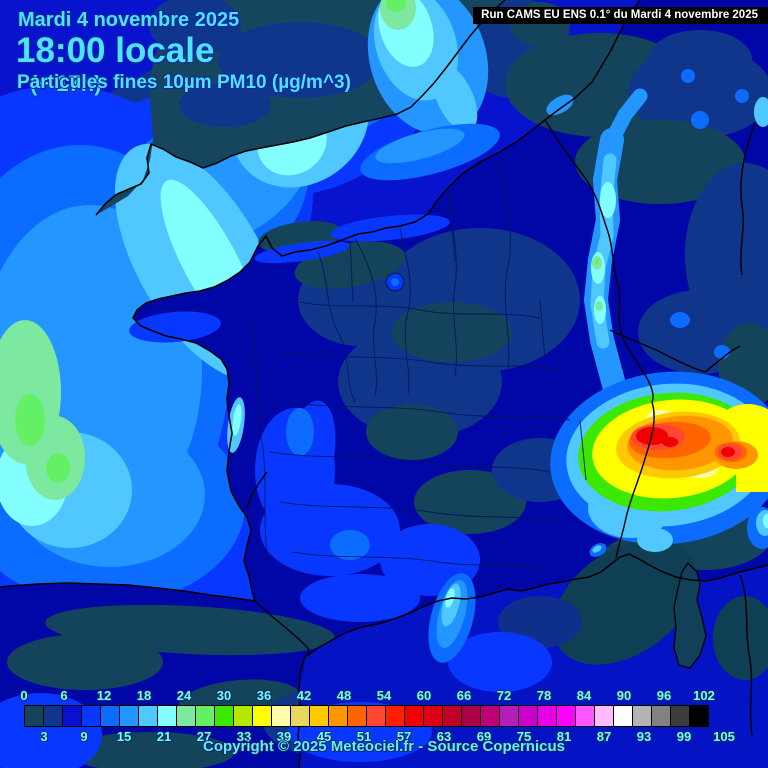 The image size is (768, 768). What do you see at coordinates (184, 82) in the screenshot?
I see `parameter-label: Particules fines 10µm PM10 (µg/m^3)` at bounding box center [184, 82].